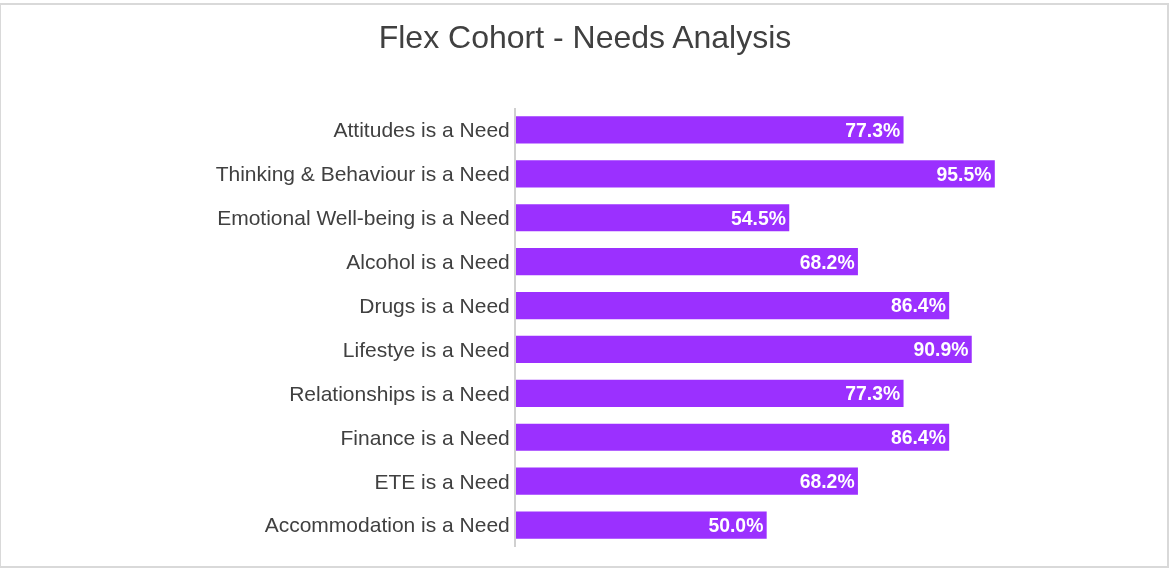 The image size is (1170, 569). What do you see at coordinates (941, 349) in the screenshot?
I see `data-label: 90.9%` at bounding box center [941, 349].